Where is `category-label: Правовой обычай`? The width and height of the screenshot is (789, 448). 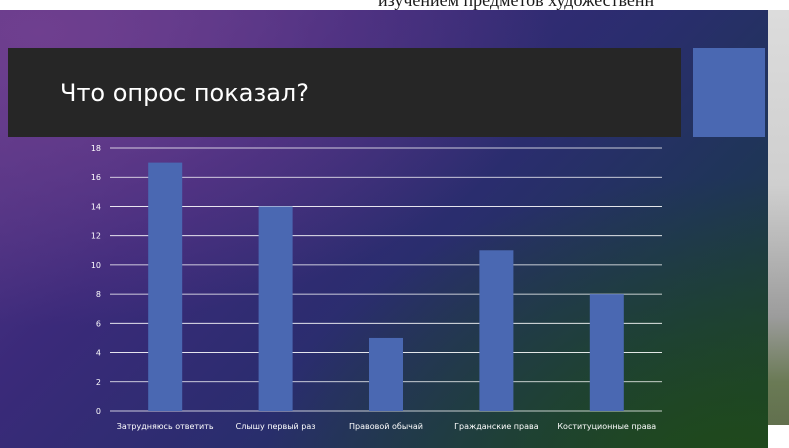 category-label: Правовой обычай is located at coordinates (386, 426).